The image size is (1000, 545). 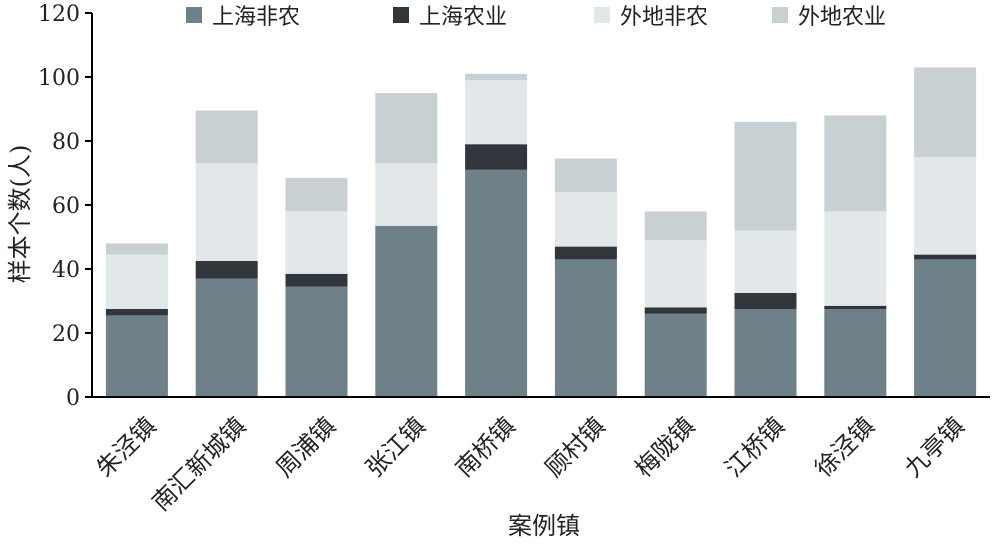 What do you see at coordinates (463, 17) in the screenshot?
I see `legend-label-2: 上海农业` at bounding box center [463, 17].